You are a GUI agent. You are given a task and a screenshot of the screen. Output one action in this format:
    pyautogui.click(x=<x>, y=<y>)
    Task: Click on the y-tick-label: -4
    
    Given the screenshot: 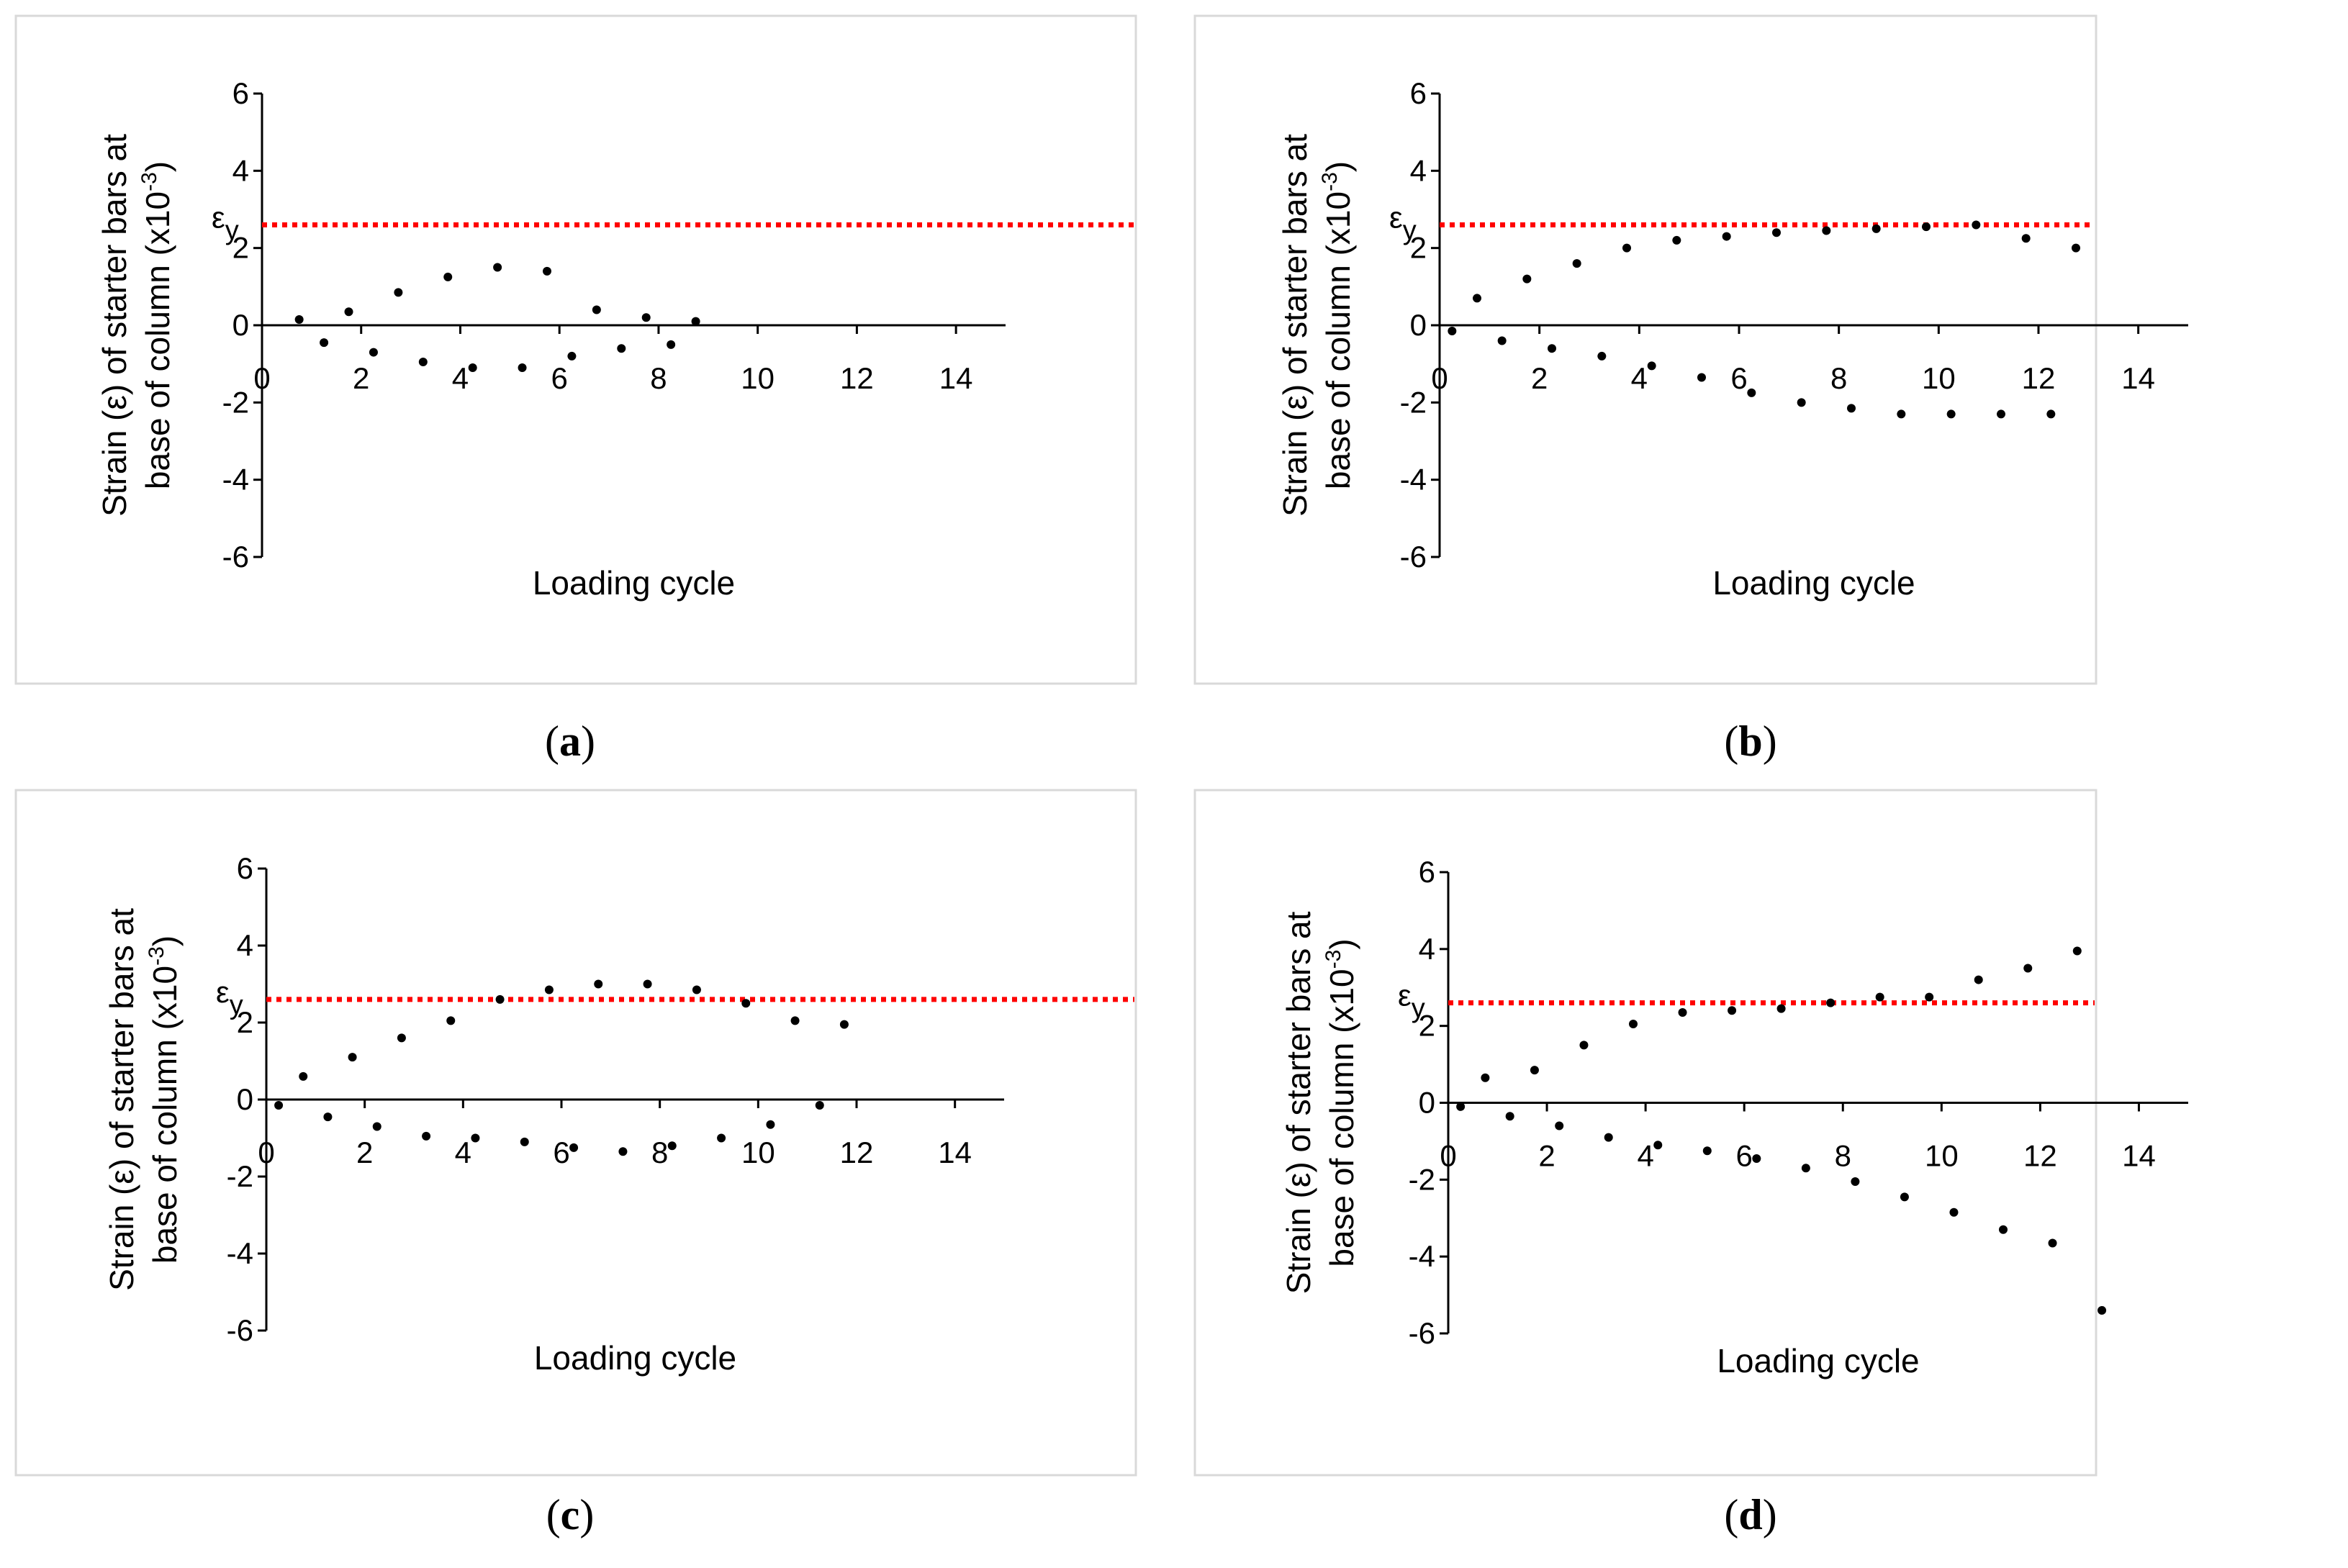 What is the action you would take?
    pyautogui.click(x=1422, y=1256)
    